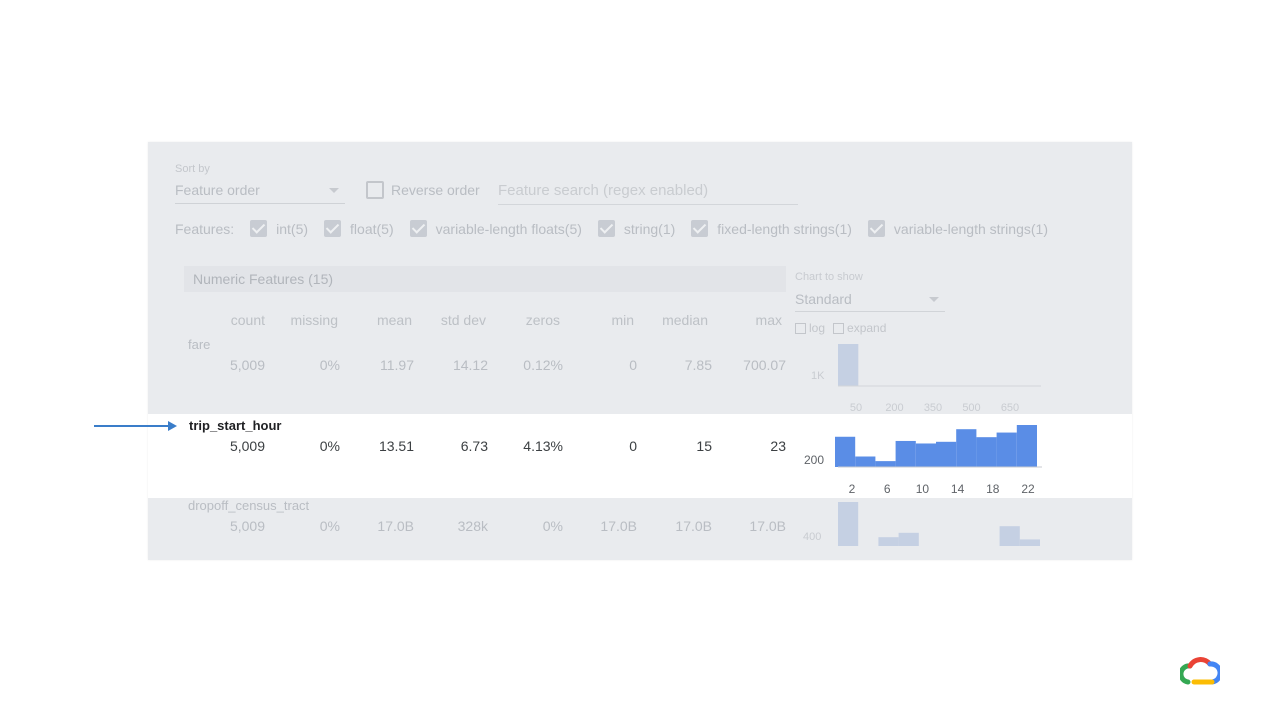  What do you see at coordinates (394, 320) in the screenshot?
I see `column-mean: mean` at bounding box center [394, 320].